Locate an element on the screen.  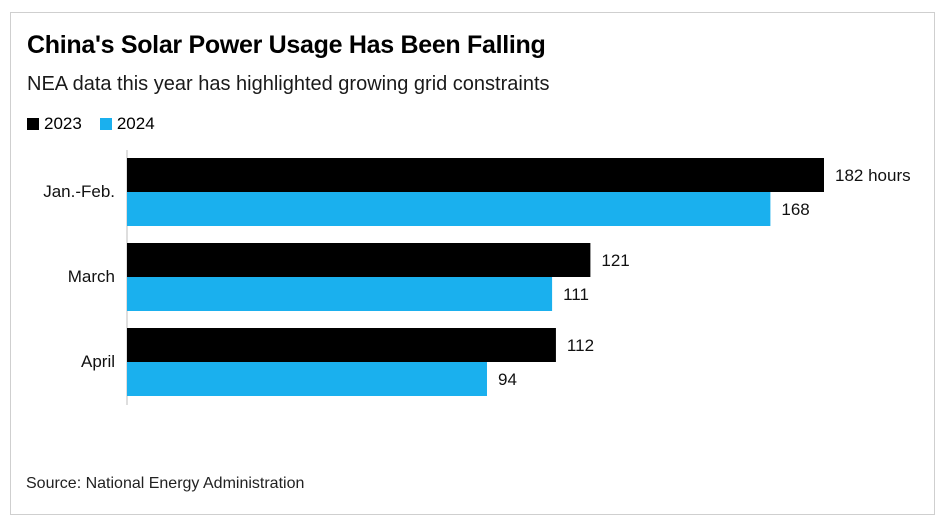
legend-item-2024: 2024 is located at coordinates (127, 124).